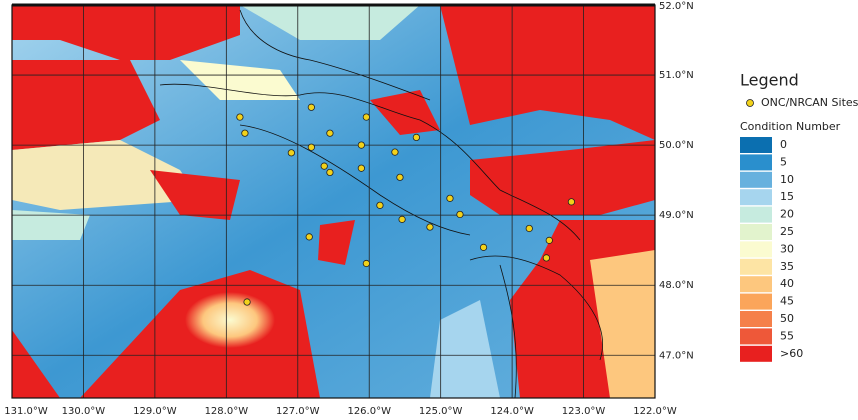 This screenshot has width=858, height=420. What do you see at coordinates (787, 335) in the screenshot?
I see `legend-class-label: 55` at bounding box center [787, 335].